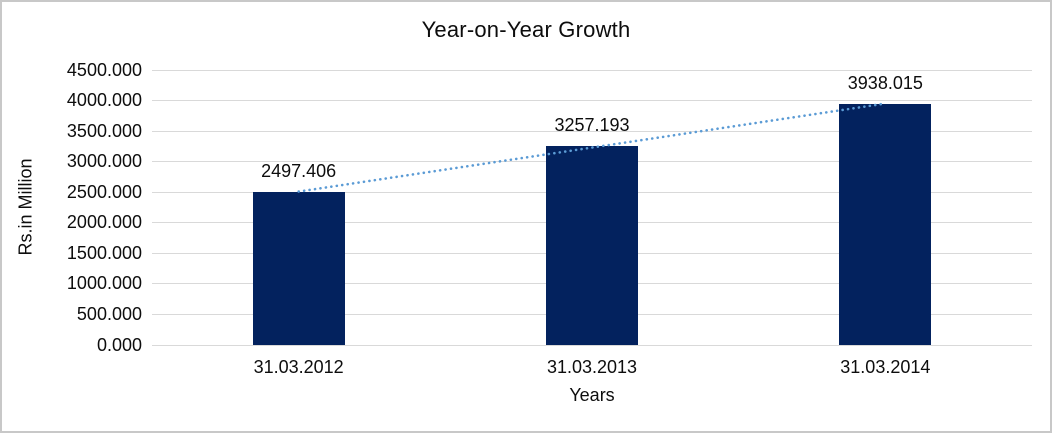  What do you see at coordinates (104, 69) in the screenshot?
I see `y-tick-label: 4500.000` at bounding box center [104, 69].